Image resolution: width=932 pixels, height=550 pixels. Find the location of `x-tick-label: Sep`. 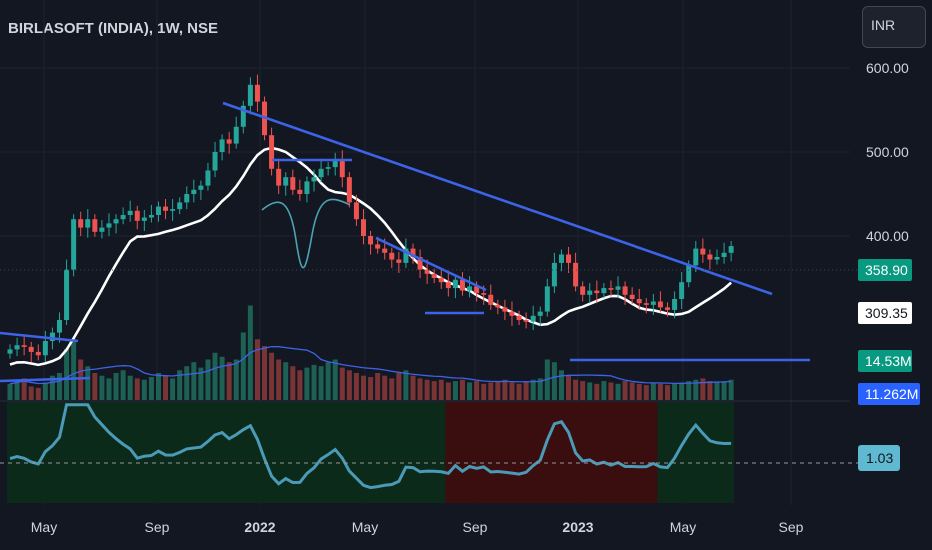

x-tick-label: Sep is located at coordinates (157, 527).